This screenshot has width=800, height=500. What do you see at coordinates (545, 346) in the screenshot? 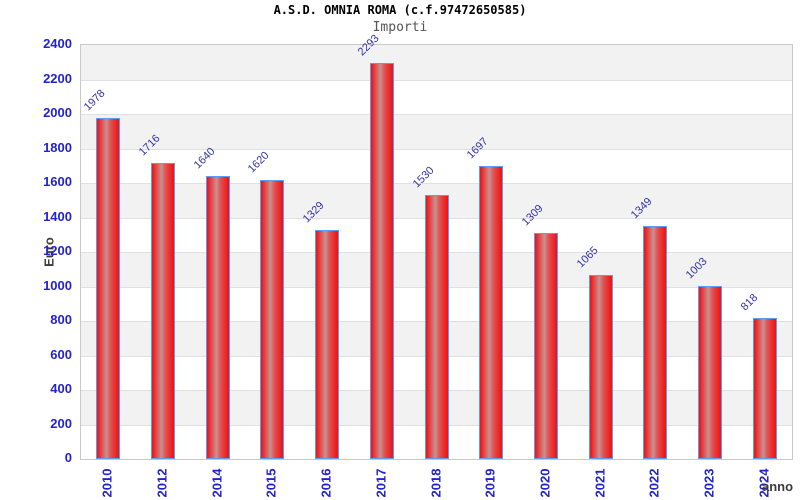
I see `bar-2020` at bounding box center [545, 346].